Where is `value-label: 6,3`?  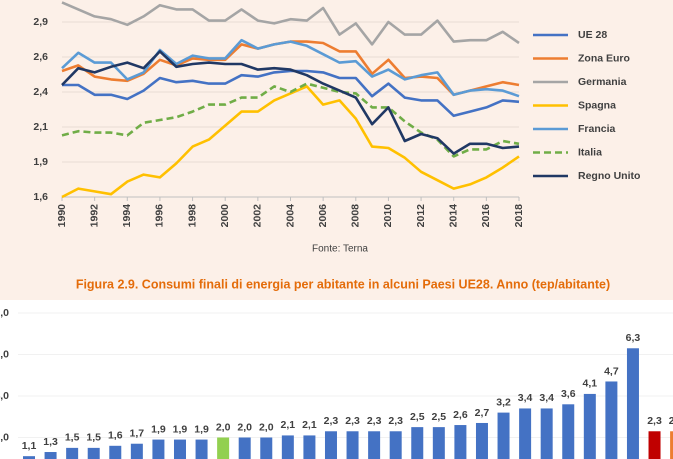
value-label: 6,3 is located at coordinates (633, 338).